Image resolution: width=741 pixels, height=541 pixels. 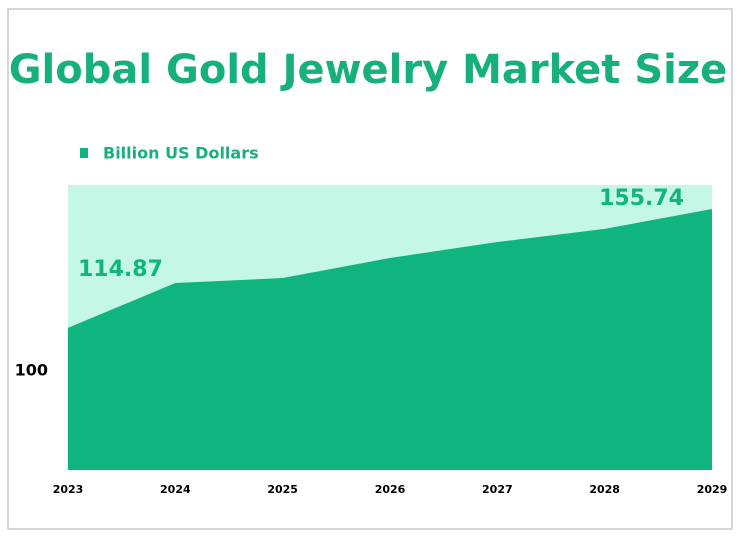 I want to click on y-tick-label: 100, so click(x=31, y=370).